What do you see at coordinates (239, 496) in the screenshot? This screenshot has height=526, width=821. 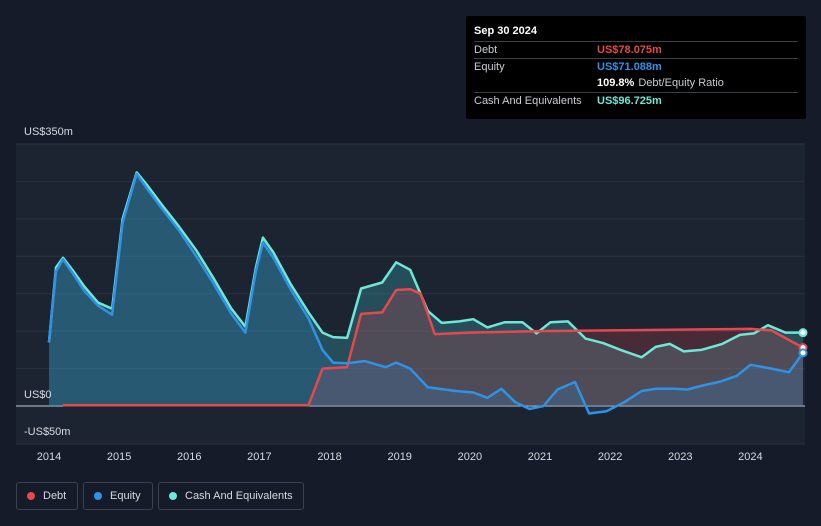 I see `legend-cash-label: Cash And Equivalents` at bounding box center [239, 496].